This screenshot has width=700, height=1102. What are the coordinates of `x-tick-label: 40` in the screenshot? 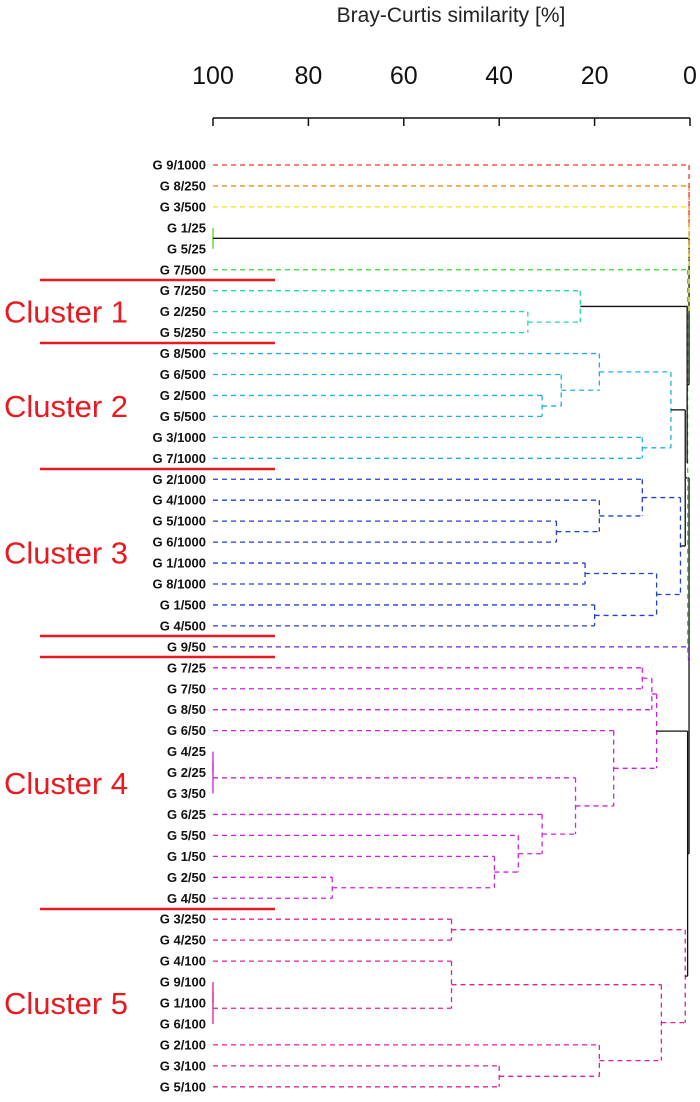 It's located at (499, 76).